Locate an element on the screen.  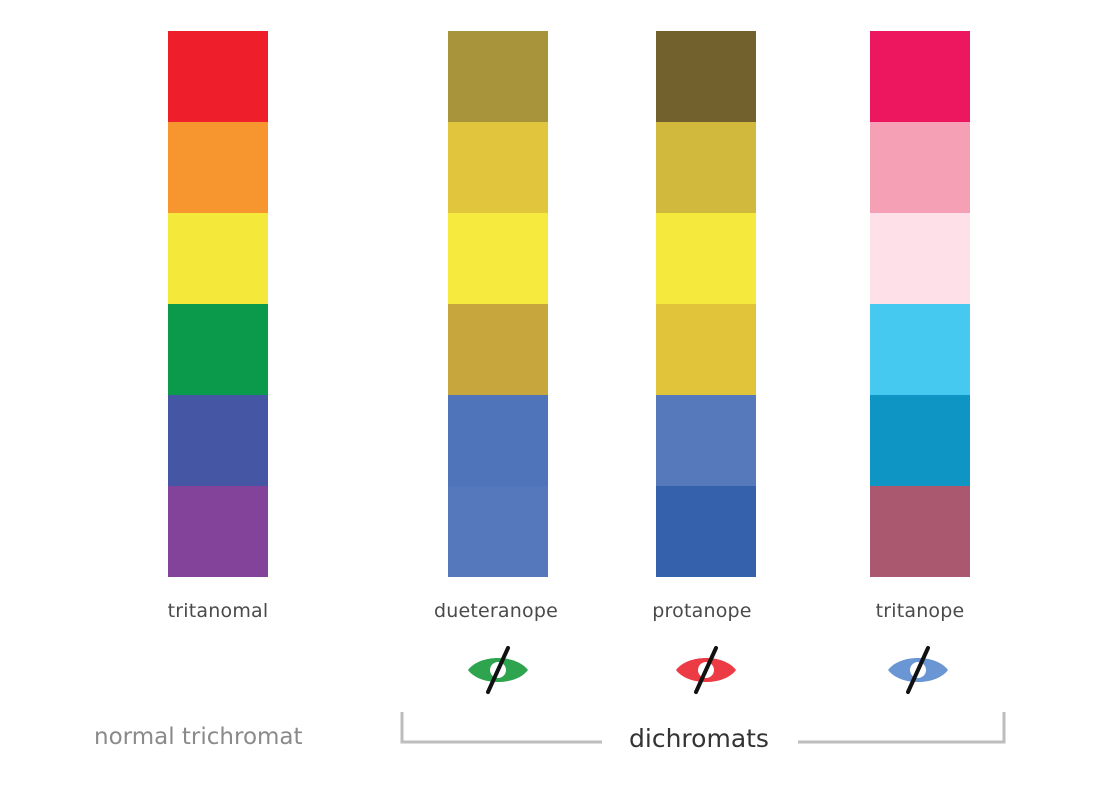
group-label-normal-trichromat: normal trichromat is located at coordinates (198, 737).